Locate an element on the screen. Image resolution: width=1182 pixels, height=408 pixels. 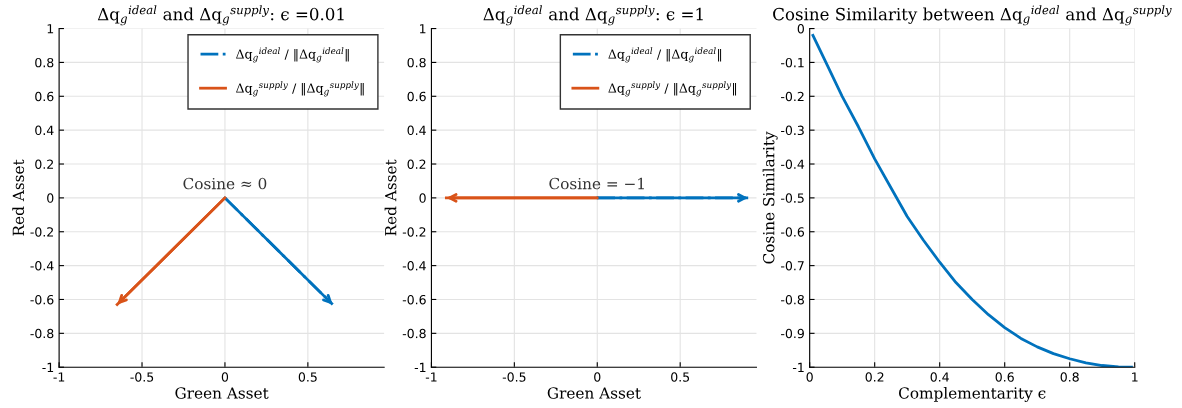
annotation: Cosine = −1 is located at coordinates (596, 183).